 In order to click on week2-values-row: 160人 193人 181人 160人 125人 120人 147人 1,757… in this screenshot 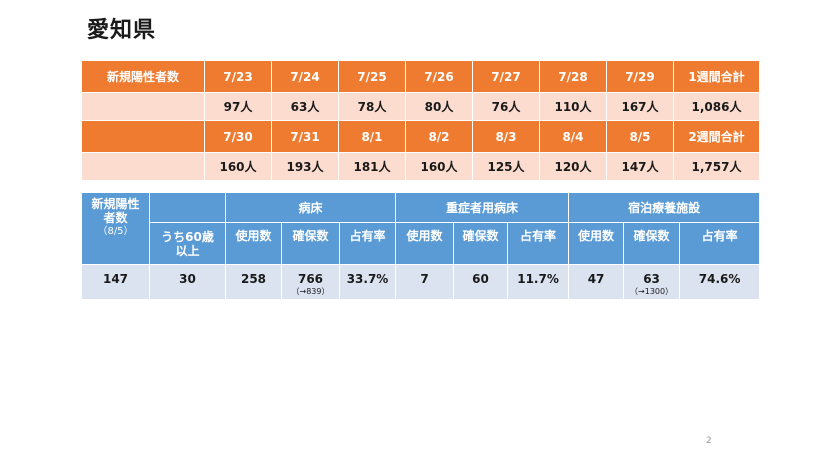, I will do `click(420, 166)`.